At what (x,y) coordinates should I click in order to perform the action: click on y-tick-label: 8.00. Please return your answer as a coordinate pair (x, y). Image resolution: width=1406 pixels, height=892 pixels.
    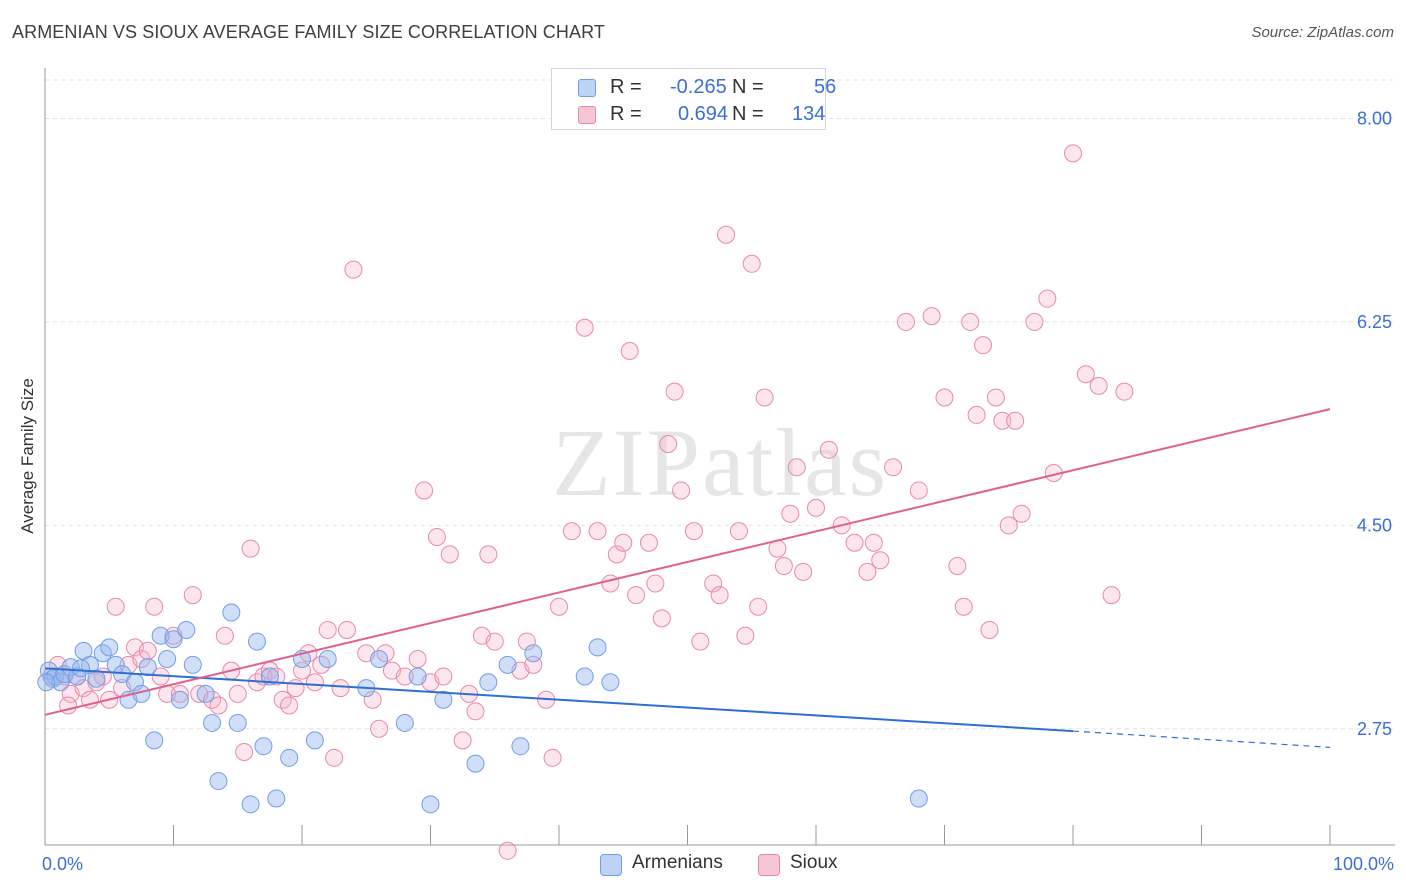
    Looking at the image, I should click on (1374, 118).